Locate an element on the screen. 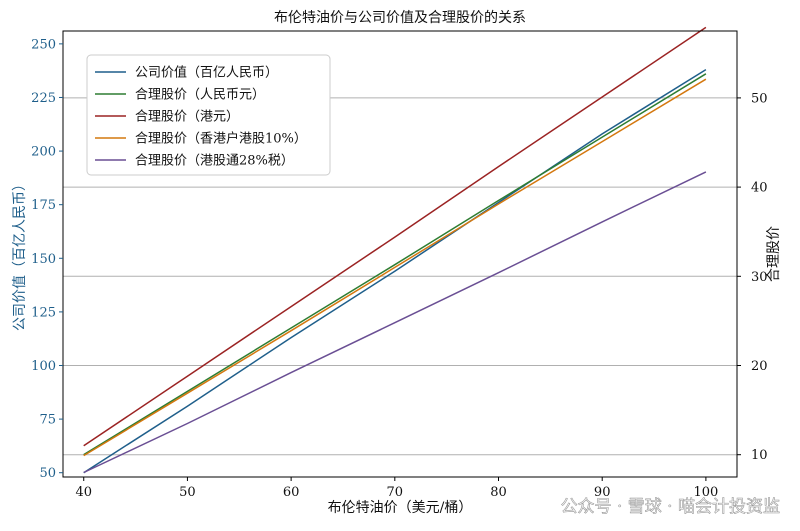 The width and height of the screenshot is (800, 531). x-axis-label: 布伦特油价（美元/桶） is located at coordinates (400, 508).